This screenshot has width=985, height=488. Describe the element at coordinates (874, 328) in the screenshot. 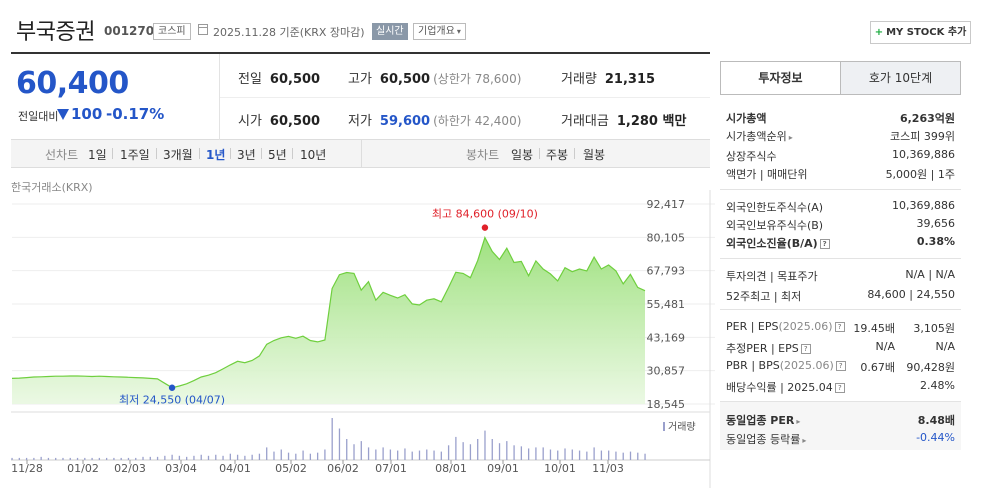

I see `per-value: 19.45배` at that location.